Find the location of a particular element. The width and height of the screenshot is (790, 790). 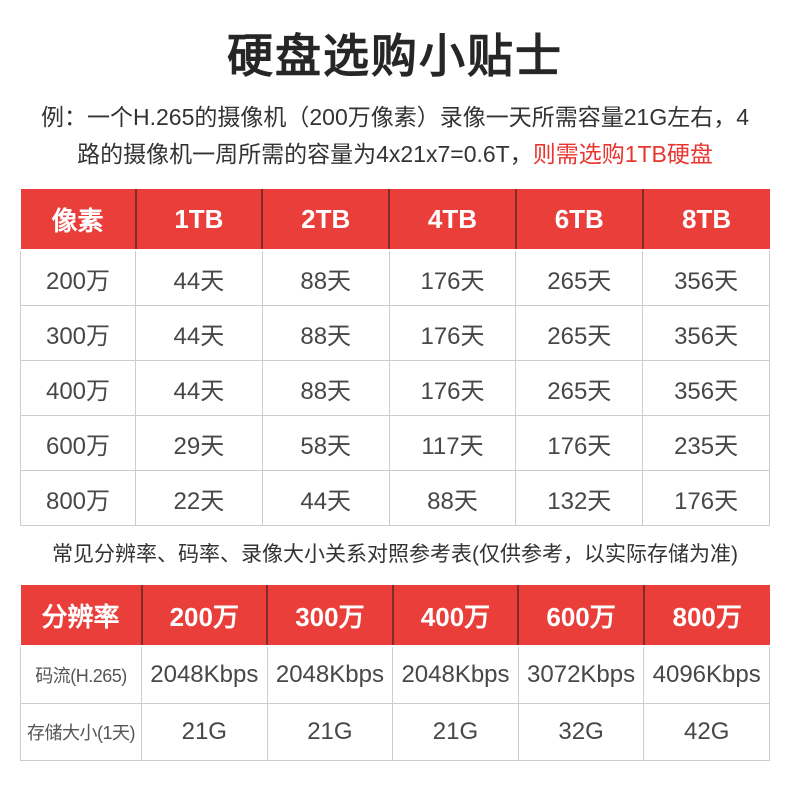

header-cell-pixels: 像素 is located at coordinates (78, 220).